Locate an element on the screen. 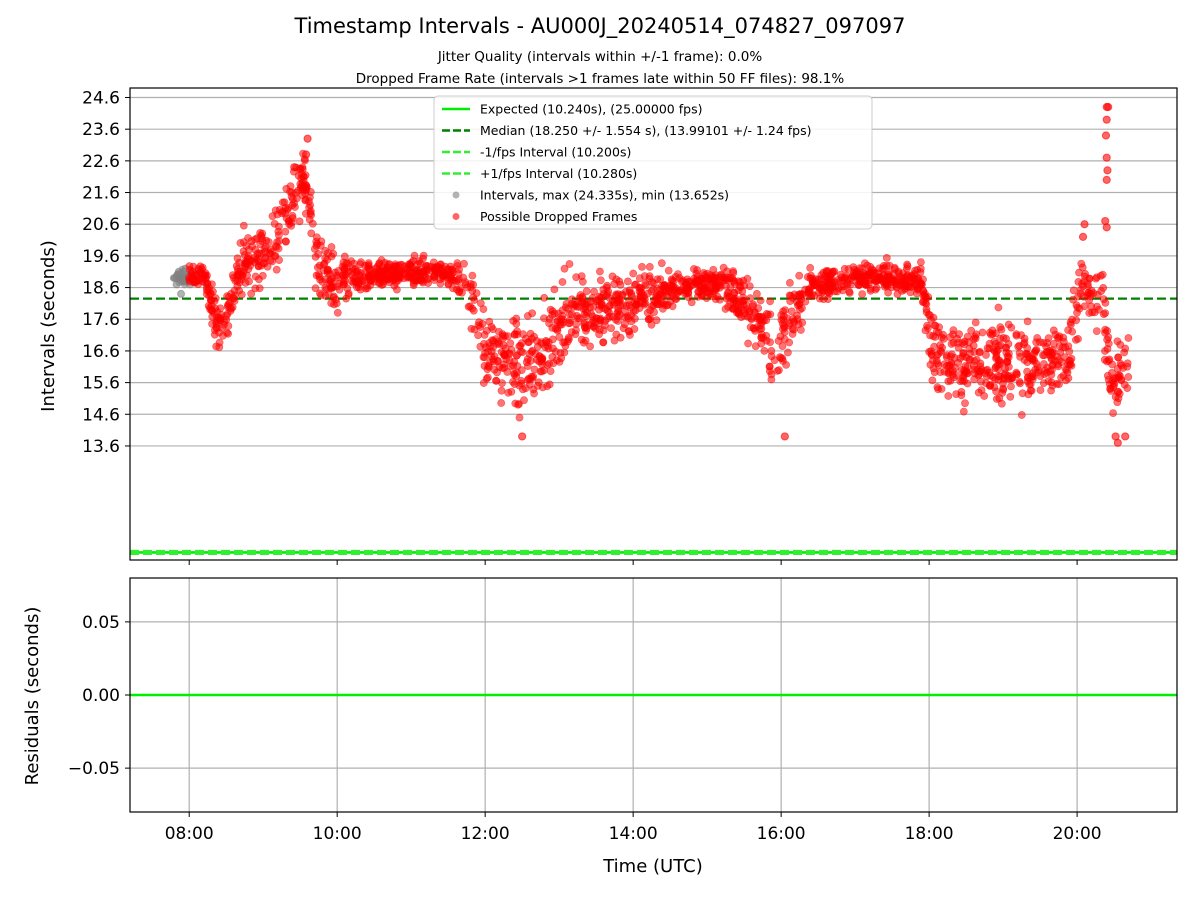 The width and height of the screenshot is (1200, 900). top-y-tick-label: 22.6 is located at coordinates (101, 162).